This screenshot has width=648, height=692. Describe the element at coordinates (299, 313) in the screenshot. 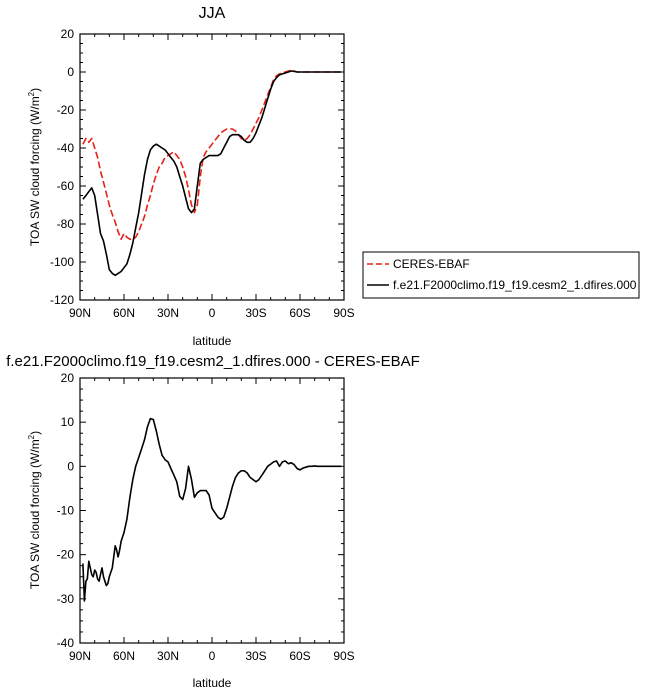

I see `top-x-tick-label: 60S` at that location.